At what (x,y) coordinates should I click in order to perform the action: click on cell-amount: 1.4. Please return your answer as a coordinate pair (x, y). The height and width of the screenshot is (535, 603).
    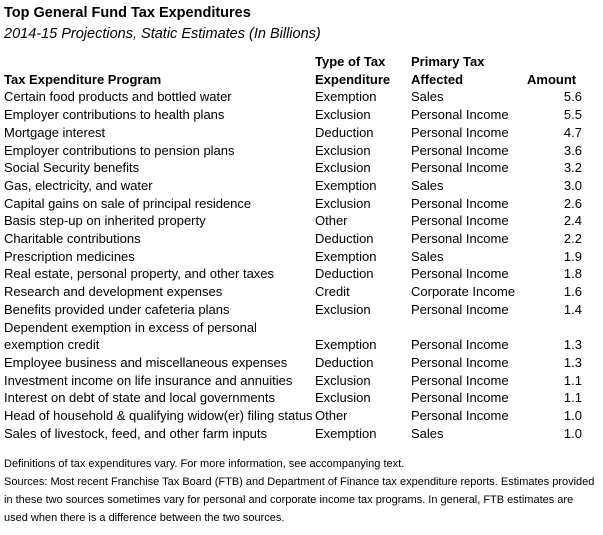
    Looking at the image, I should click on (572, 309).